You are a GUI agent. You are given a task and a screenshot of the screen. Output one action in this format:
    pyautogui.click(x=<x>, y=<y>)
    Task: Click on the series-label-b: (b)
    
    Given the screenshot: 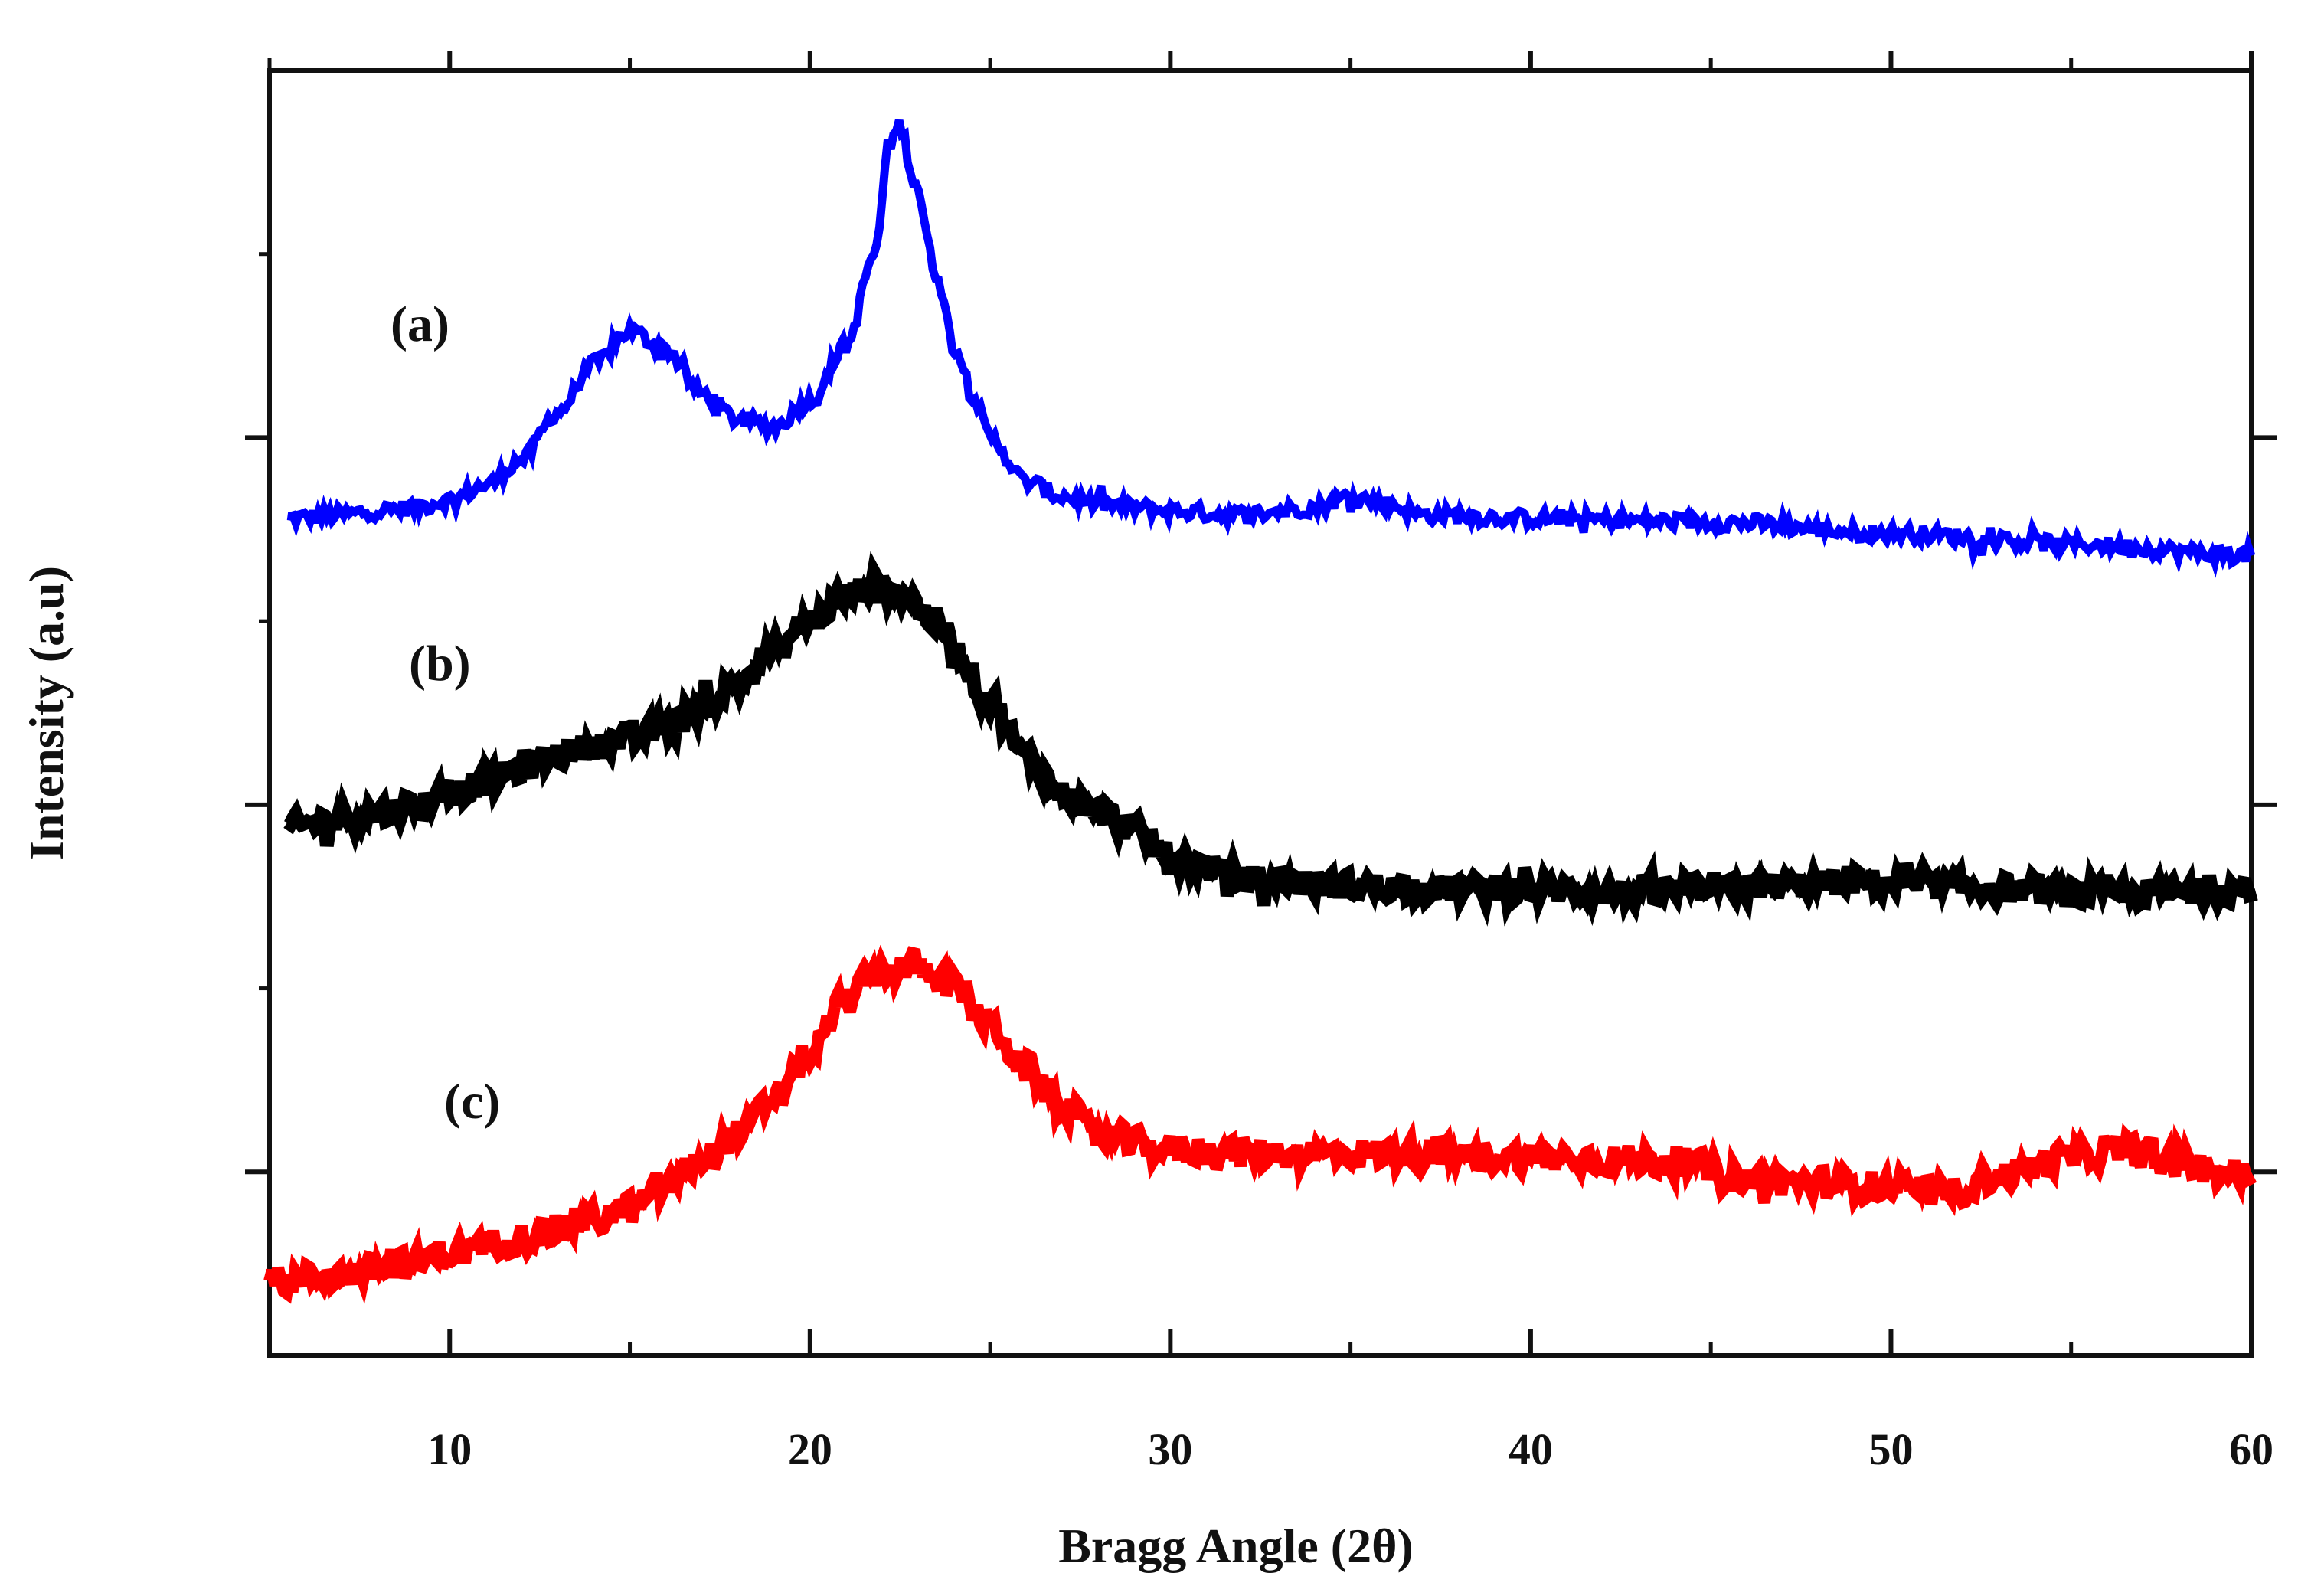 What is the action you would take?
    pyautogui.click(x=440, y=664)
    